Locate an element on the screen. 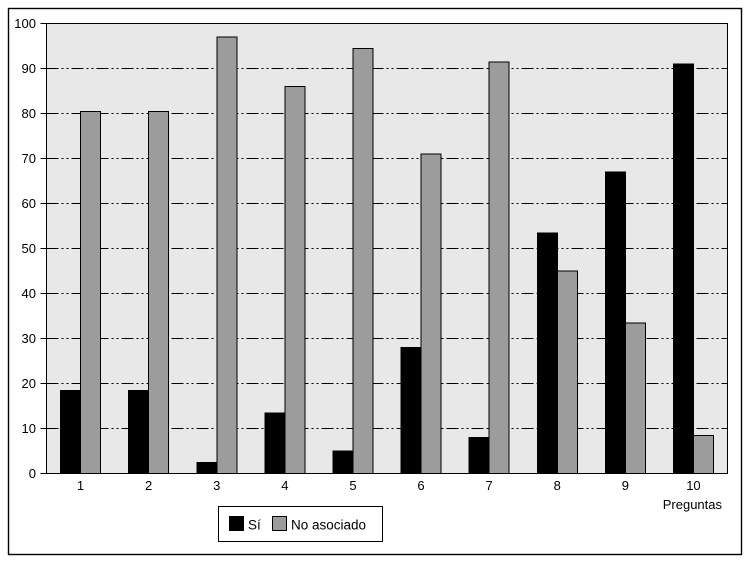 The width and height of the screenshot is (750, 568). x-tick-label: 6 is located at coordinates (420, 485).